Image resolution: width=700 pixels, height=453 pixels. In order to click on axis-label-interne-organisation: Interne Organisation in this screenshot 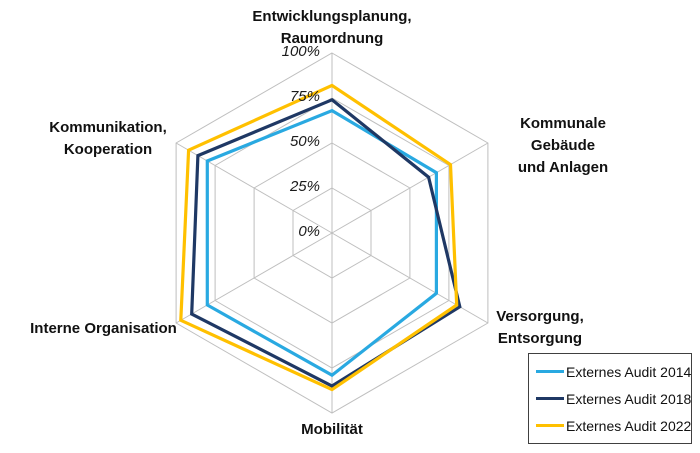, I will do `click(103, 328)`.